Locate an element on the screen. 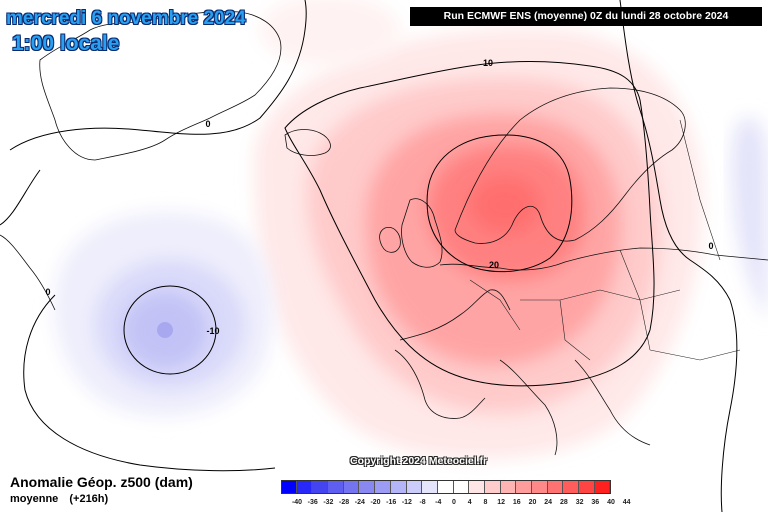 The height and width of the screenshot is (512, 768). color-scale-tick: 36 is located at coordinates (595, 502).